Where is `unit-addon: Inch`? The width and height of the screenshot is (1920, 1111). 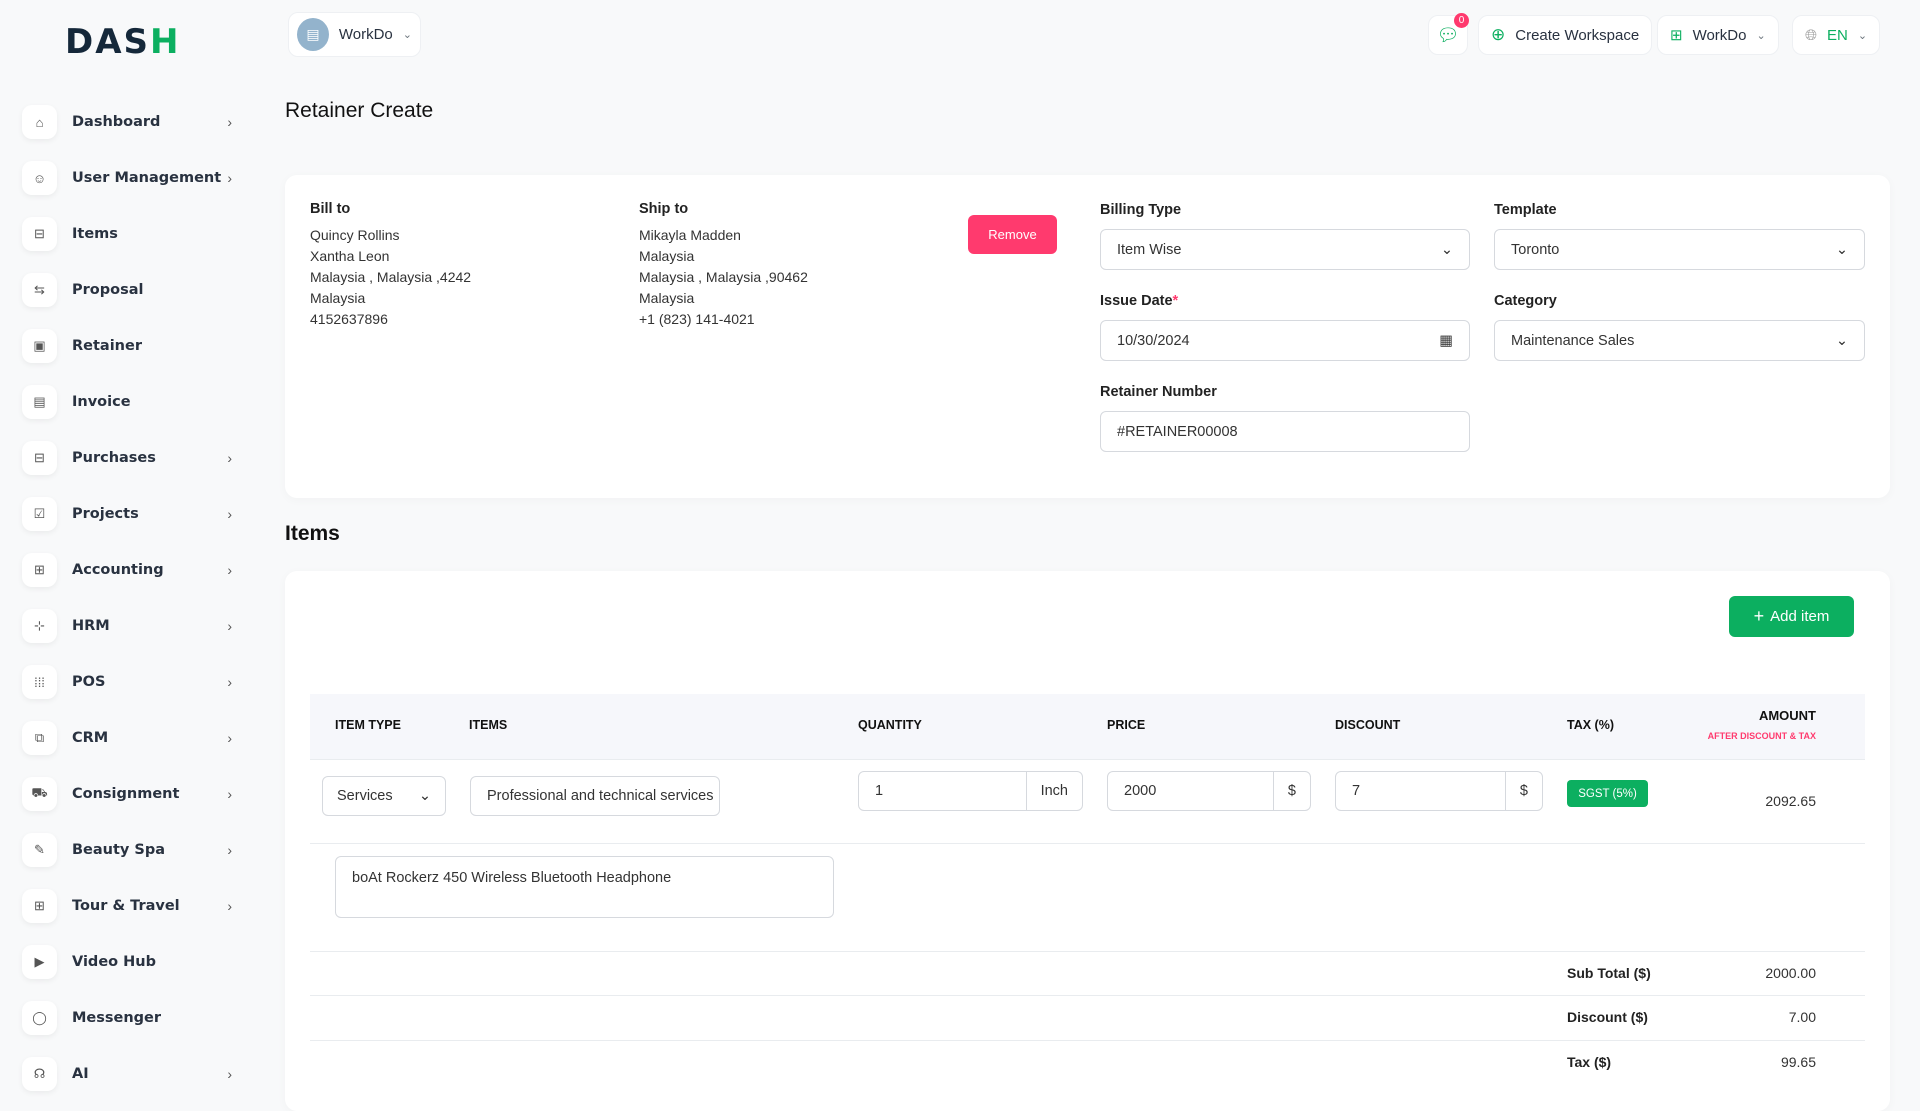 unit-addon: Inch is located at coordinates (1053, 791).